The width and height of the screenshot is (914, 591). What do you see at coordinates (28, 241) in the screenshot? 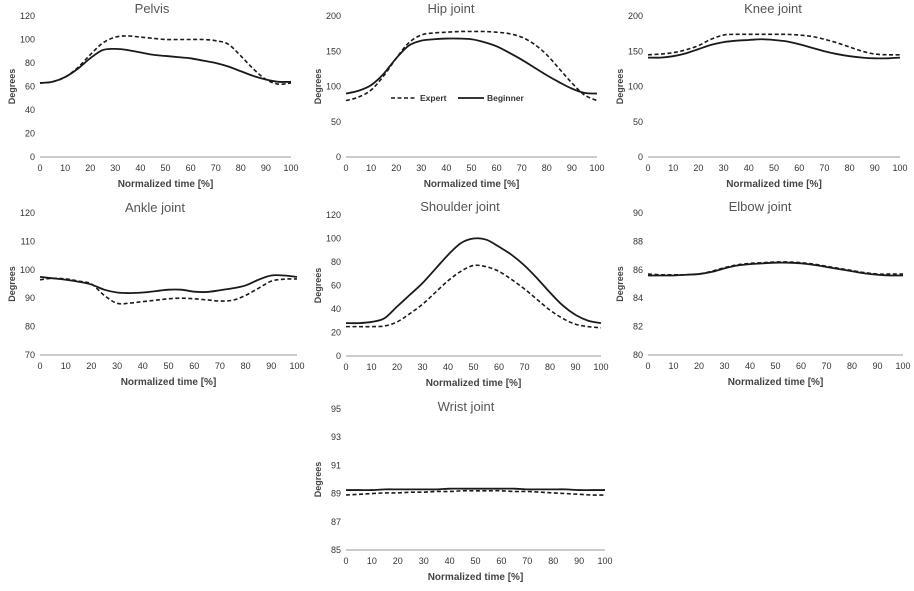
I see `ankle-joint-y-tick-label: 110` at bounding box center [28, 241].